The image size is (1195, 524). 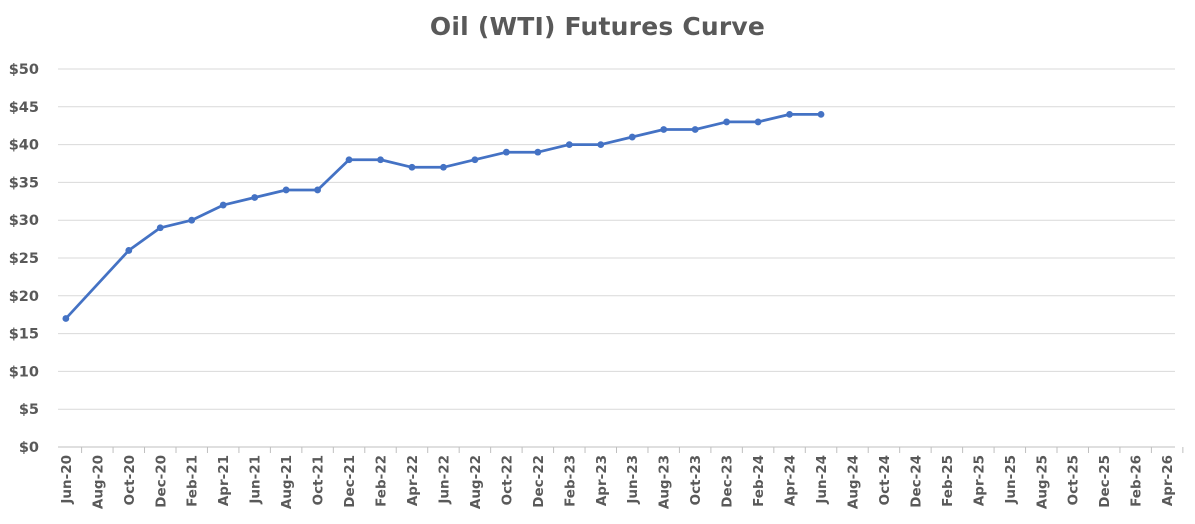 What do you see at coordinates (539, 481) in the screenshot?
I see `x-tick-label: Dec-22` at bounding box center [539, 481].